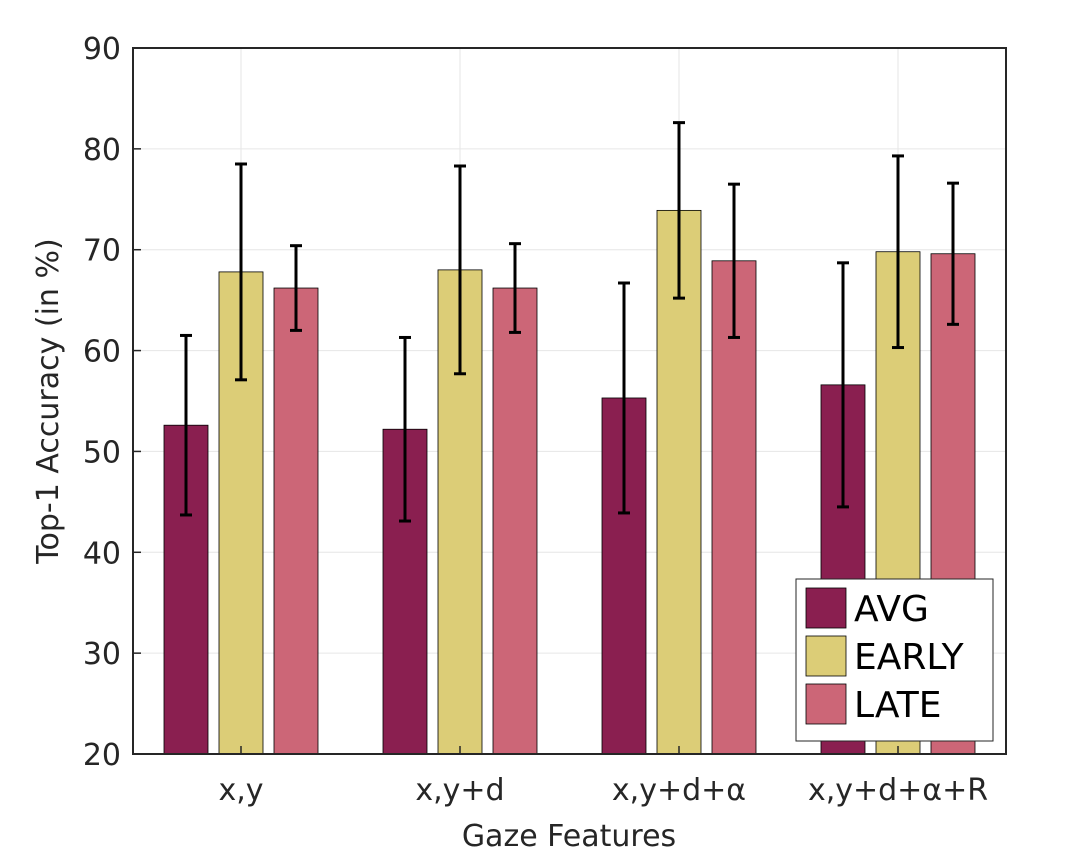  What do you see at coordinates (909, 657) in the screenshot?
I see `legend-label-early: EARLY` at bounding box center [909, 657].